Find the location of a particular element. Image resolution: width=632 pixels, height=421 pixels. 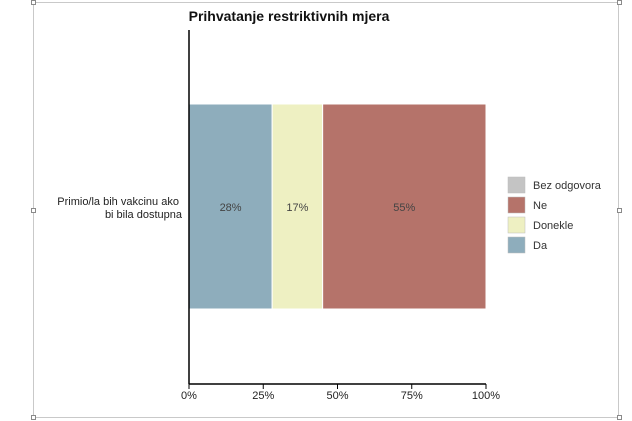

resize-handle-left is located at coordinates (33, 210).